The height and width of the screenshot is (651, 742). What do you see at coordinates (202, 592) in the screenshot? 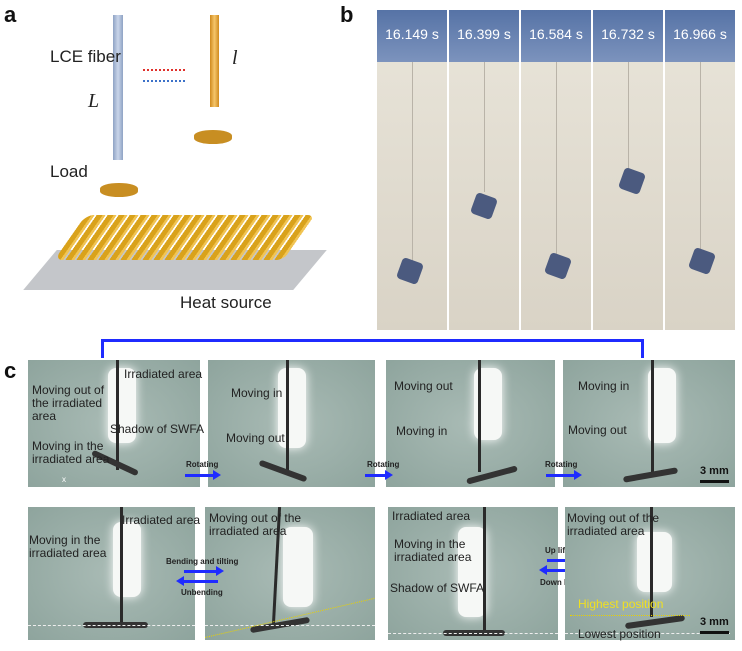
I see `unbending-label: Unbending` at bounding box center [202, 592].